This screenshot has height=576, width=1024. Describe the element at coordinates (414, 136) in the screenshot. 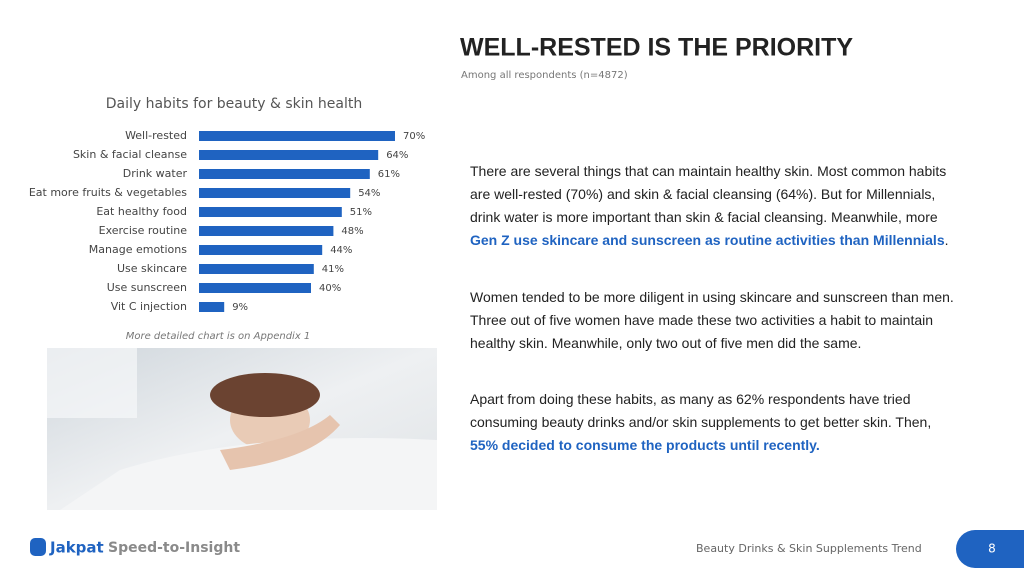

I see `value-label: 70%` at that location.